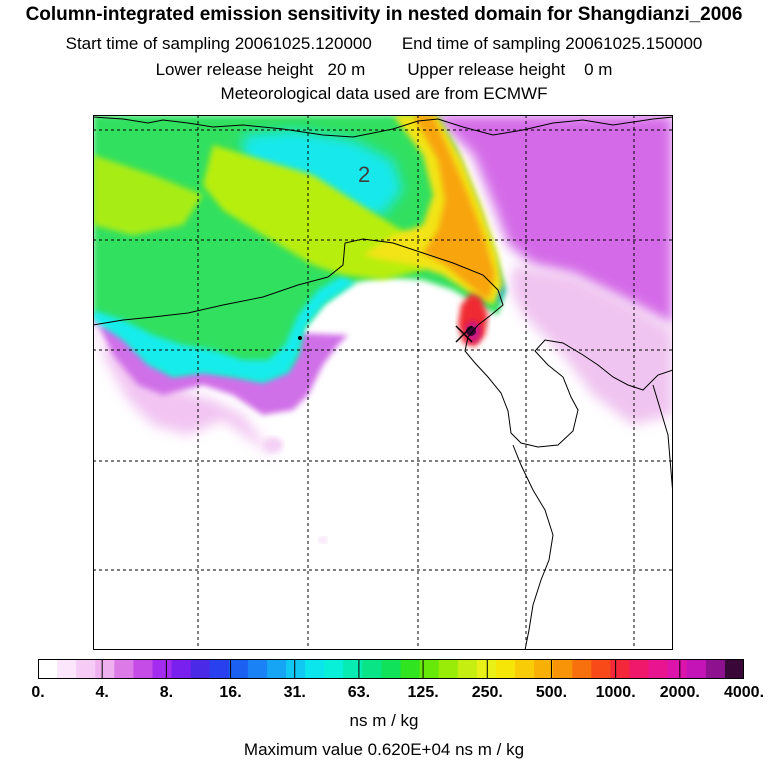 This screenshot has width=768, height=768. What do you see at coordinates (384, 720) in the screenshot?
I see `colorbar-unit: ns m / kg` at bounding box center [384, 720].